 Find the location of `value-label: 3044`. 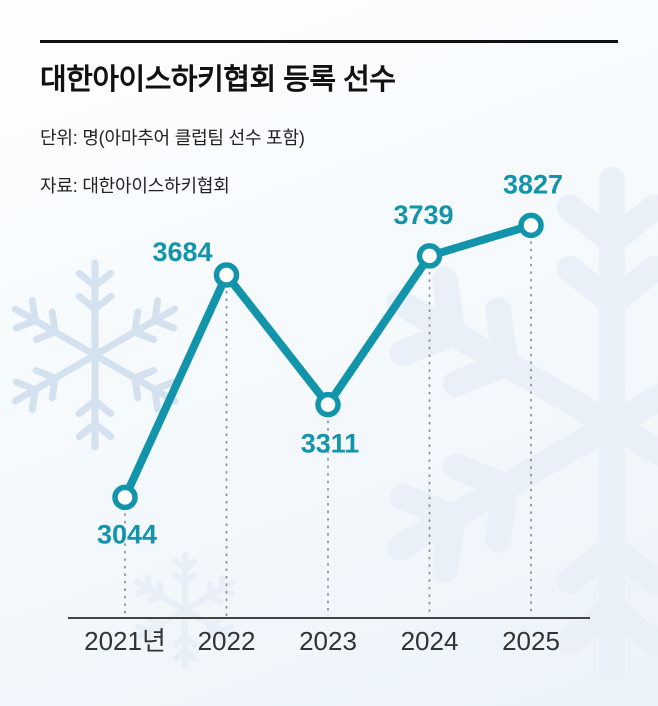

value-label: 3044 is located at coordinates (127, 534).